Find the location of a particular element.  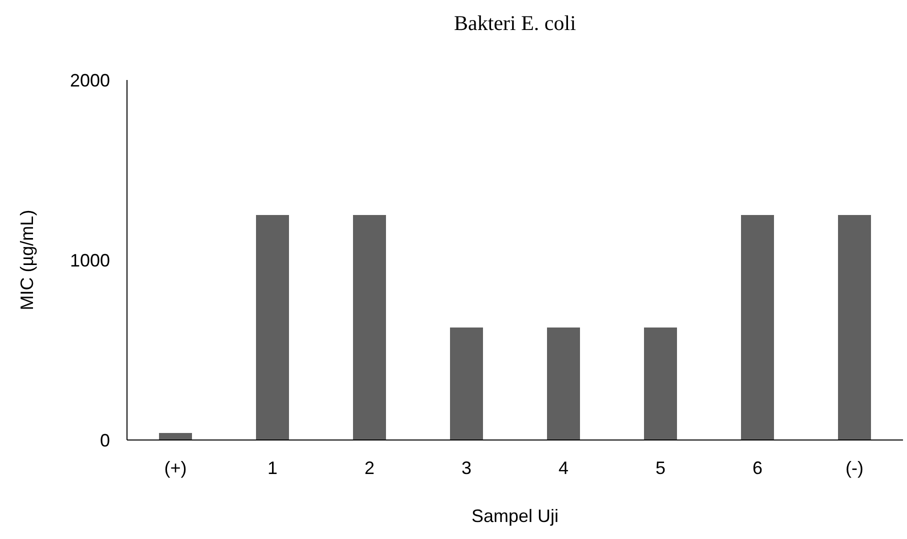

chart-title: Bakteri E. coli is located at coordinates (515, 23).